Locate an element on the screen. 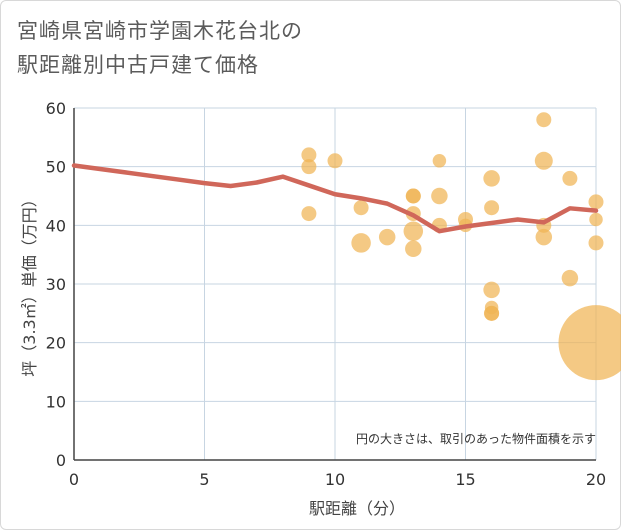 The width and height of the screenshot is (621, 530). y-axis-label: 坪（3.3㎡）単価（万円） is located at coordinates (29, 283).